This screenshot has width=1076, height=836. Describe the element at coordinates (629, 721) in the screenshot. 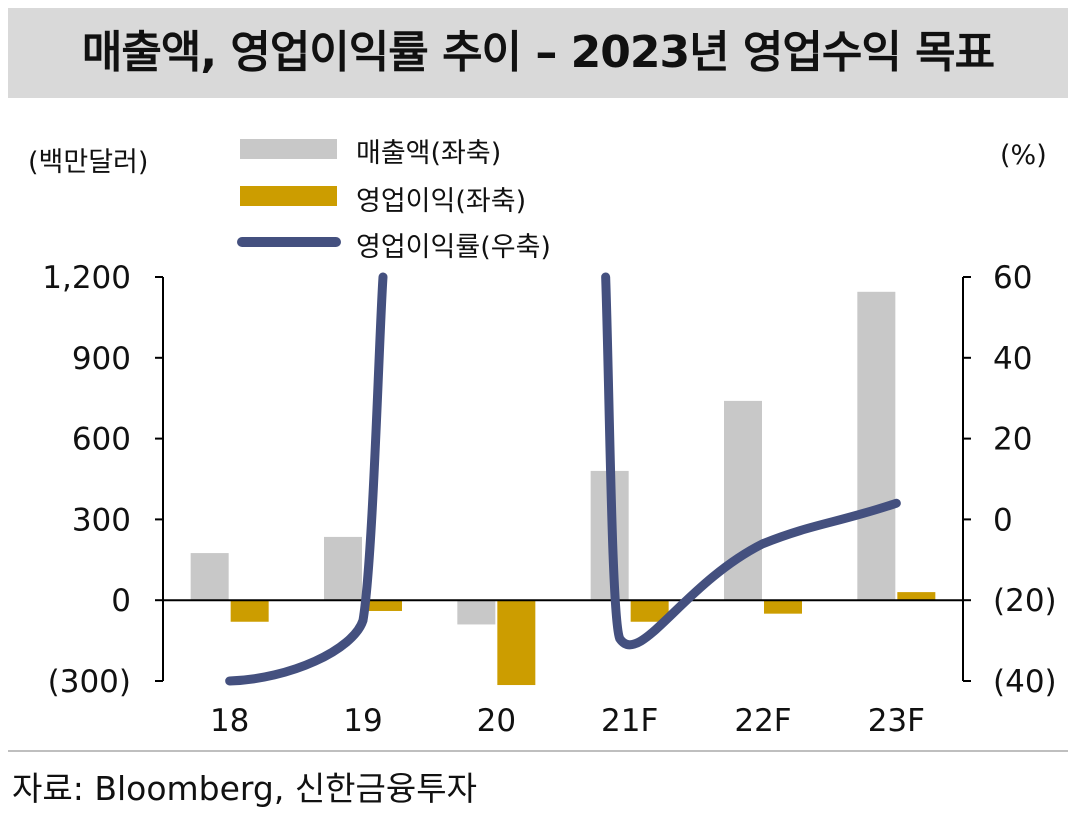

I see `x-tick-label-21F: 21F` at that location.